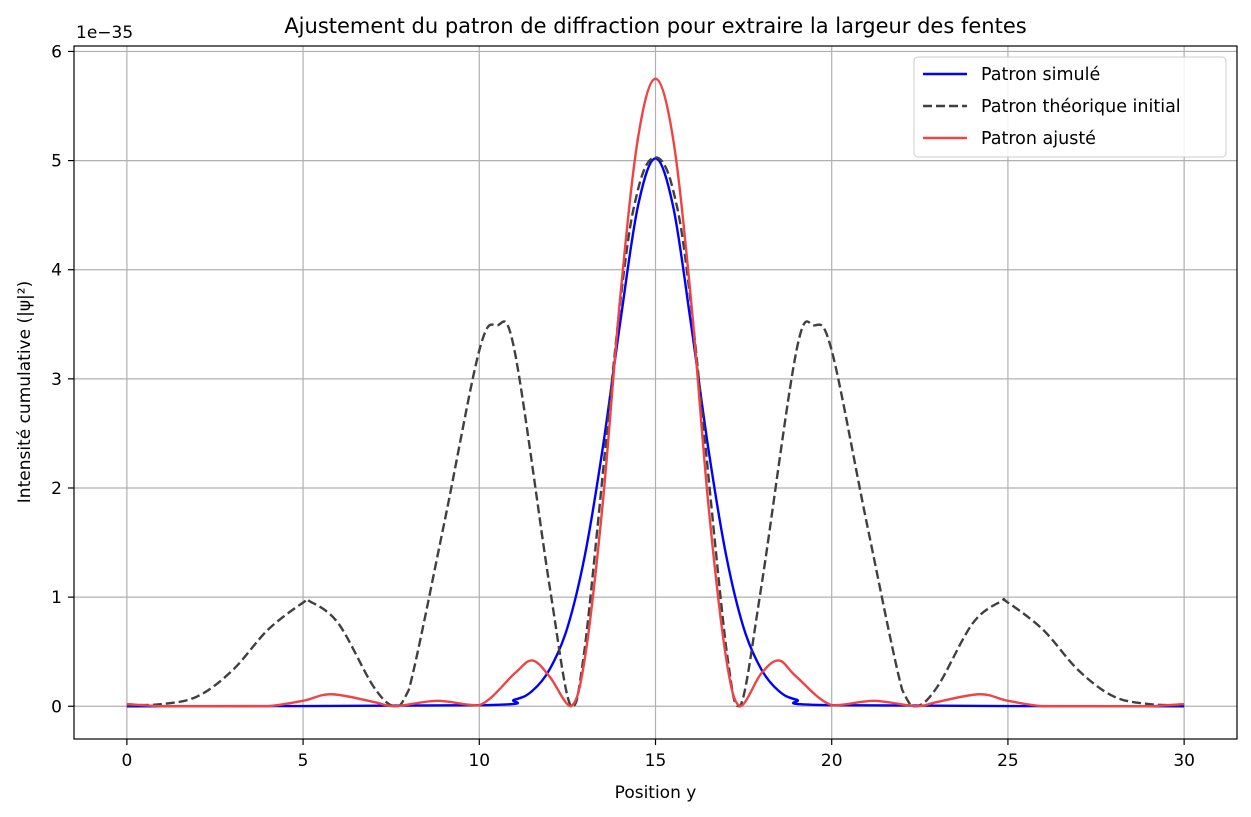 The height and width of the screenshot is (817, 1251). Describe the element at coordinates (1081, 107) in the screenshot. I see `legend-label-initial: Patron théorique initial` at that location.